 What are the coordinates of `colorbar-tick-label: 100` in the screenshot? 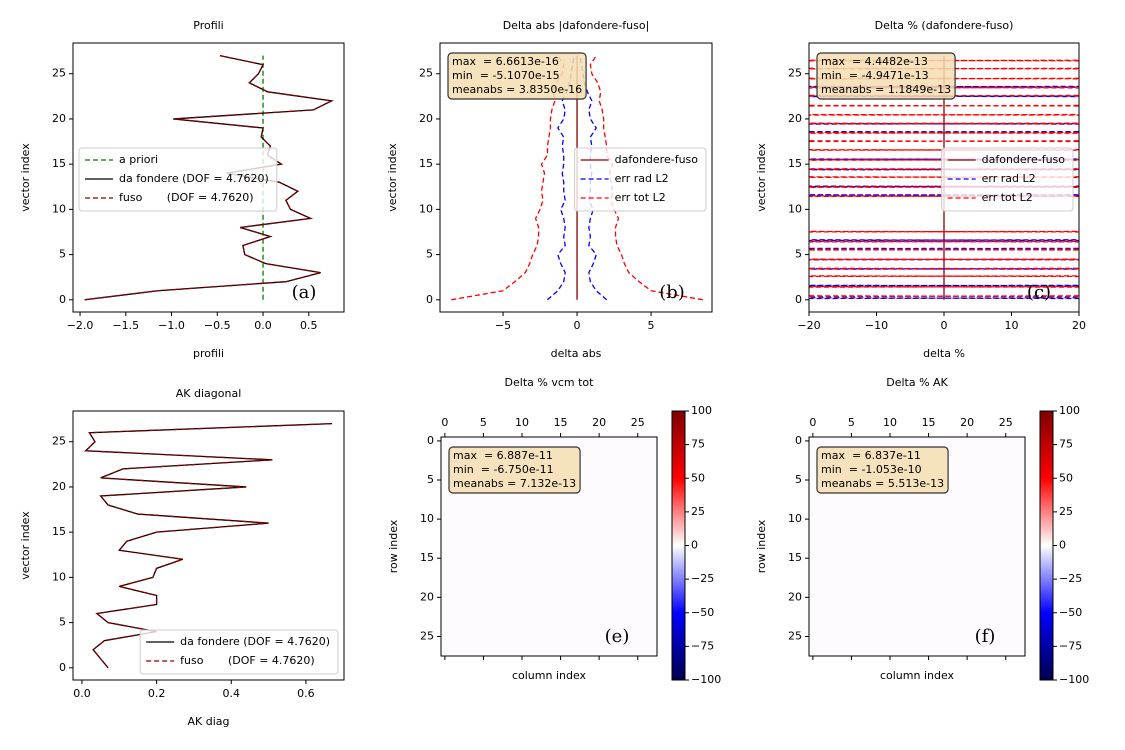 It's located at (1069, 410).